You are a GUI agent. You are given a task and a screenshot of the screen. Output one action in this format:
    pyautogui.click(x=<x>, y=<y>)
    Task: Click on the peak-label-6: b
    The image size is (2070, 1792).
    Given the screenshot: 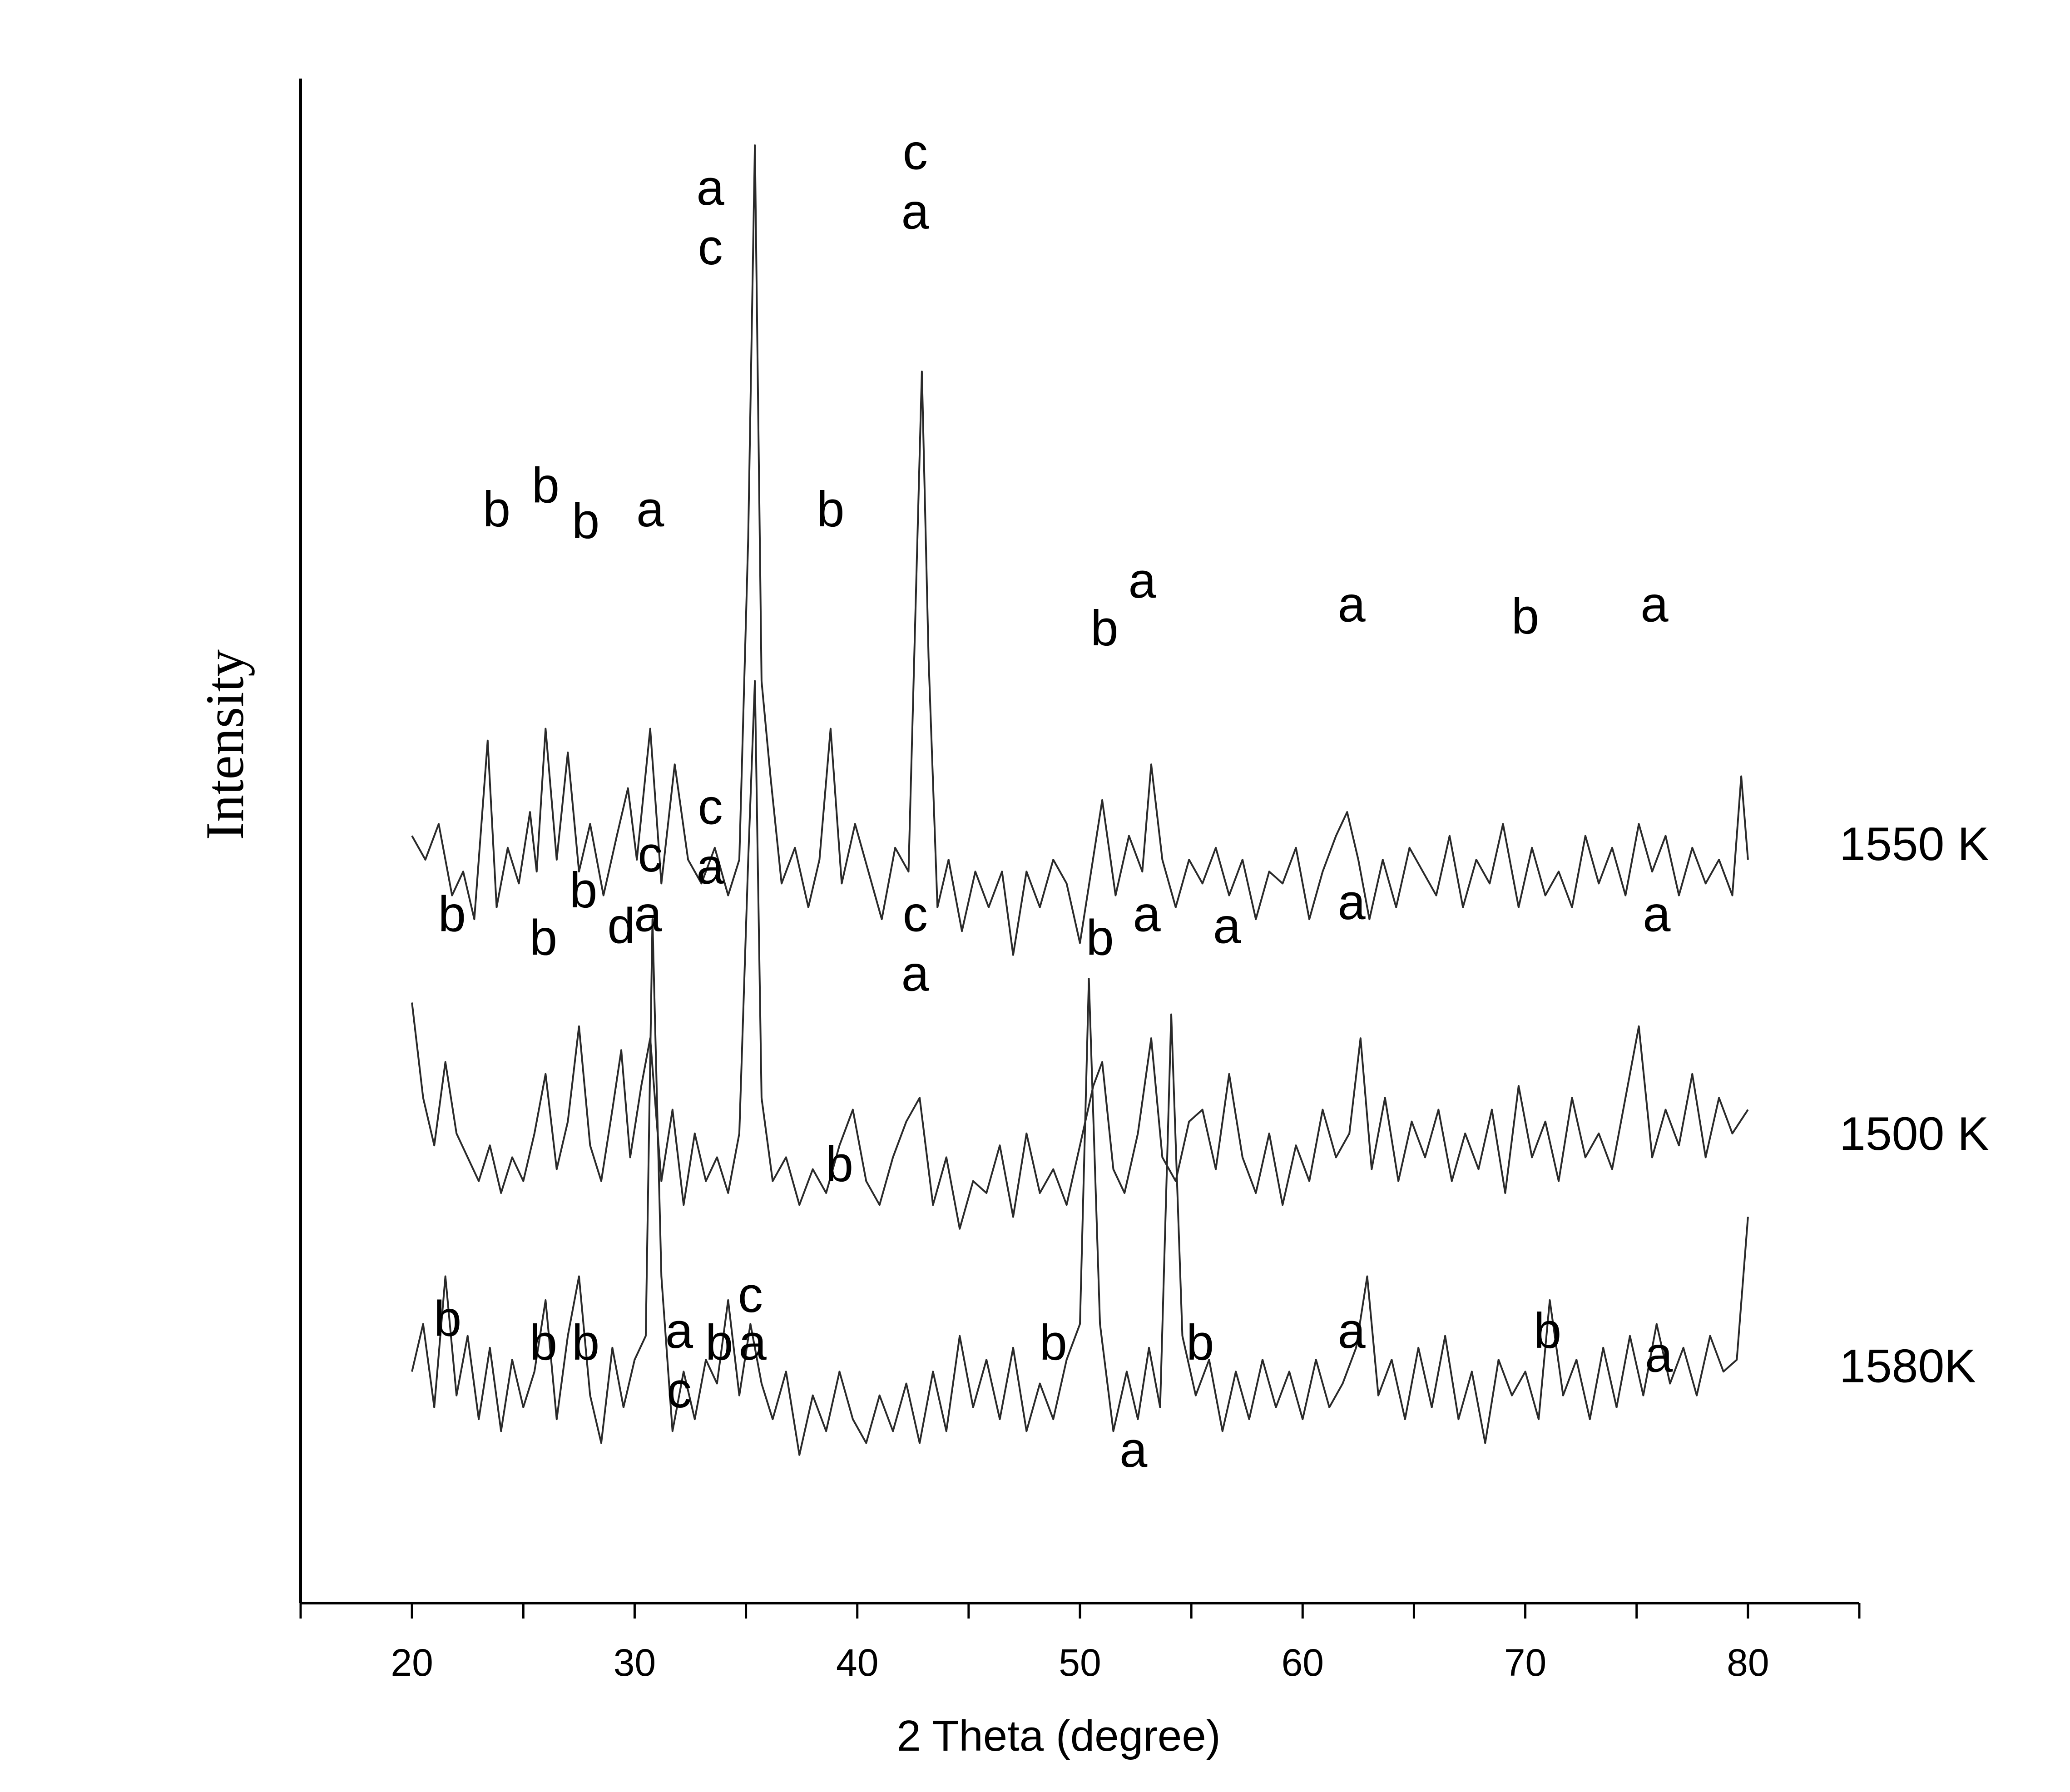 What is the action you would take?
    pyautogui.click(x=830, y=509)
    